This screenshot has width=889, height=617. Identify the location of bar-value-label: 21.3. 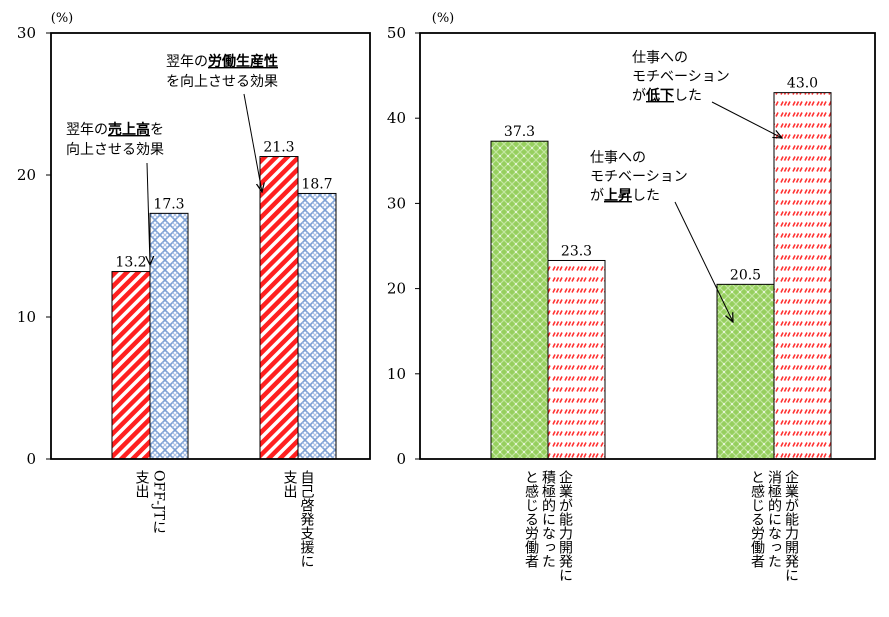
(278, 148).